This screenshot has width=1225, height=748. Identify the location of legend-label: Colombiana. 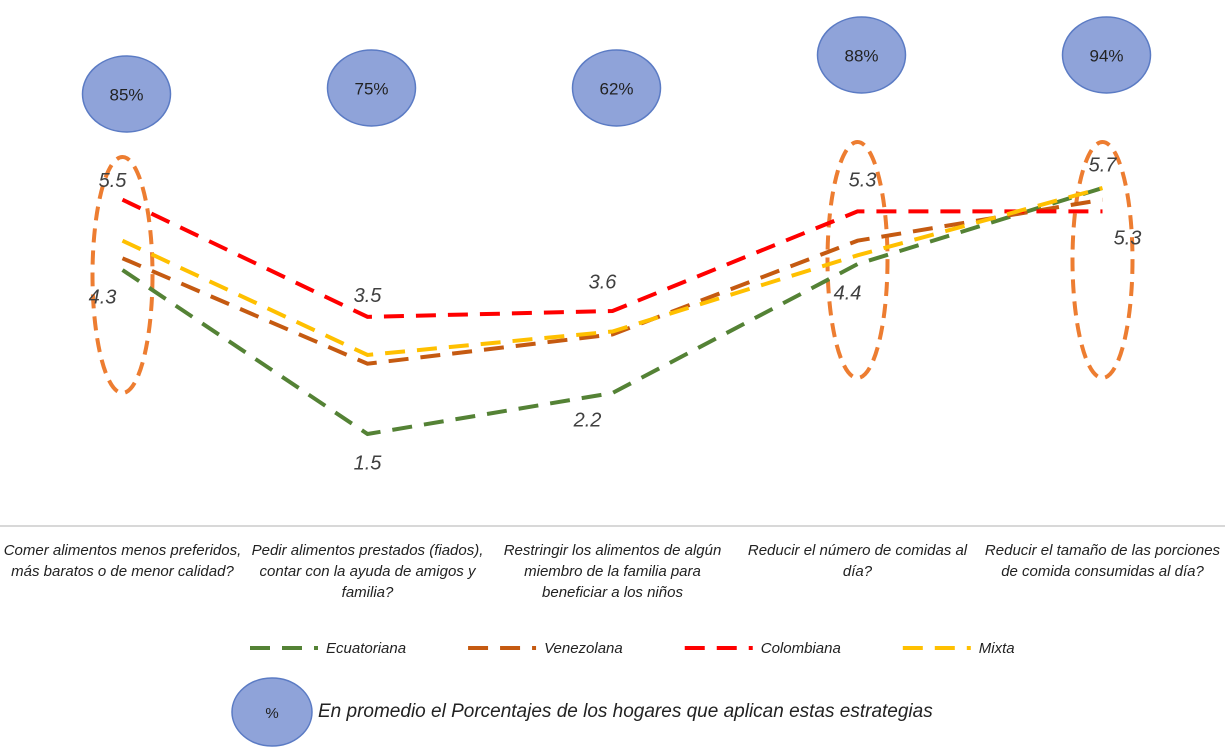
(801, 648).